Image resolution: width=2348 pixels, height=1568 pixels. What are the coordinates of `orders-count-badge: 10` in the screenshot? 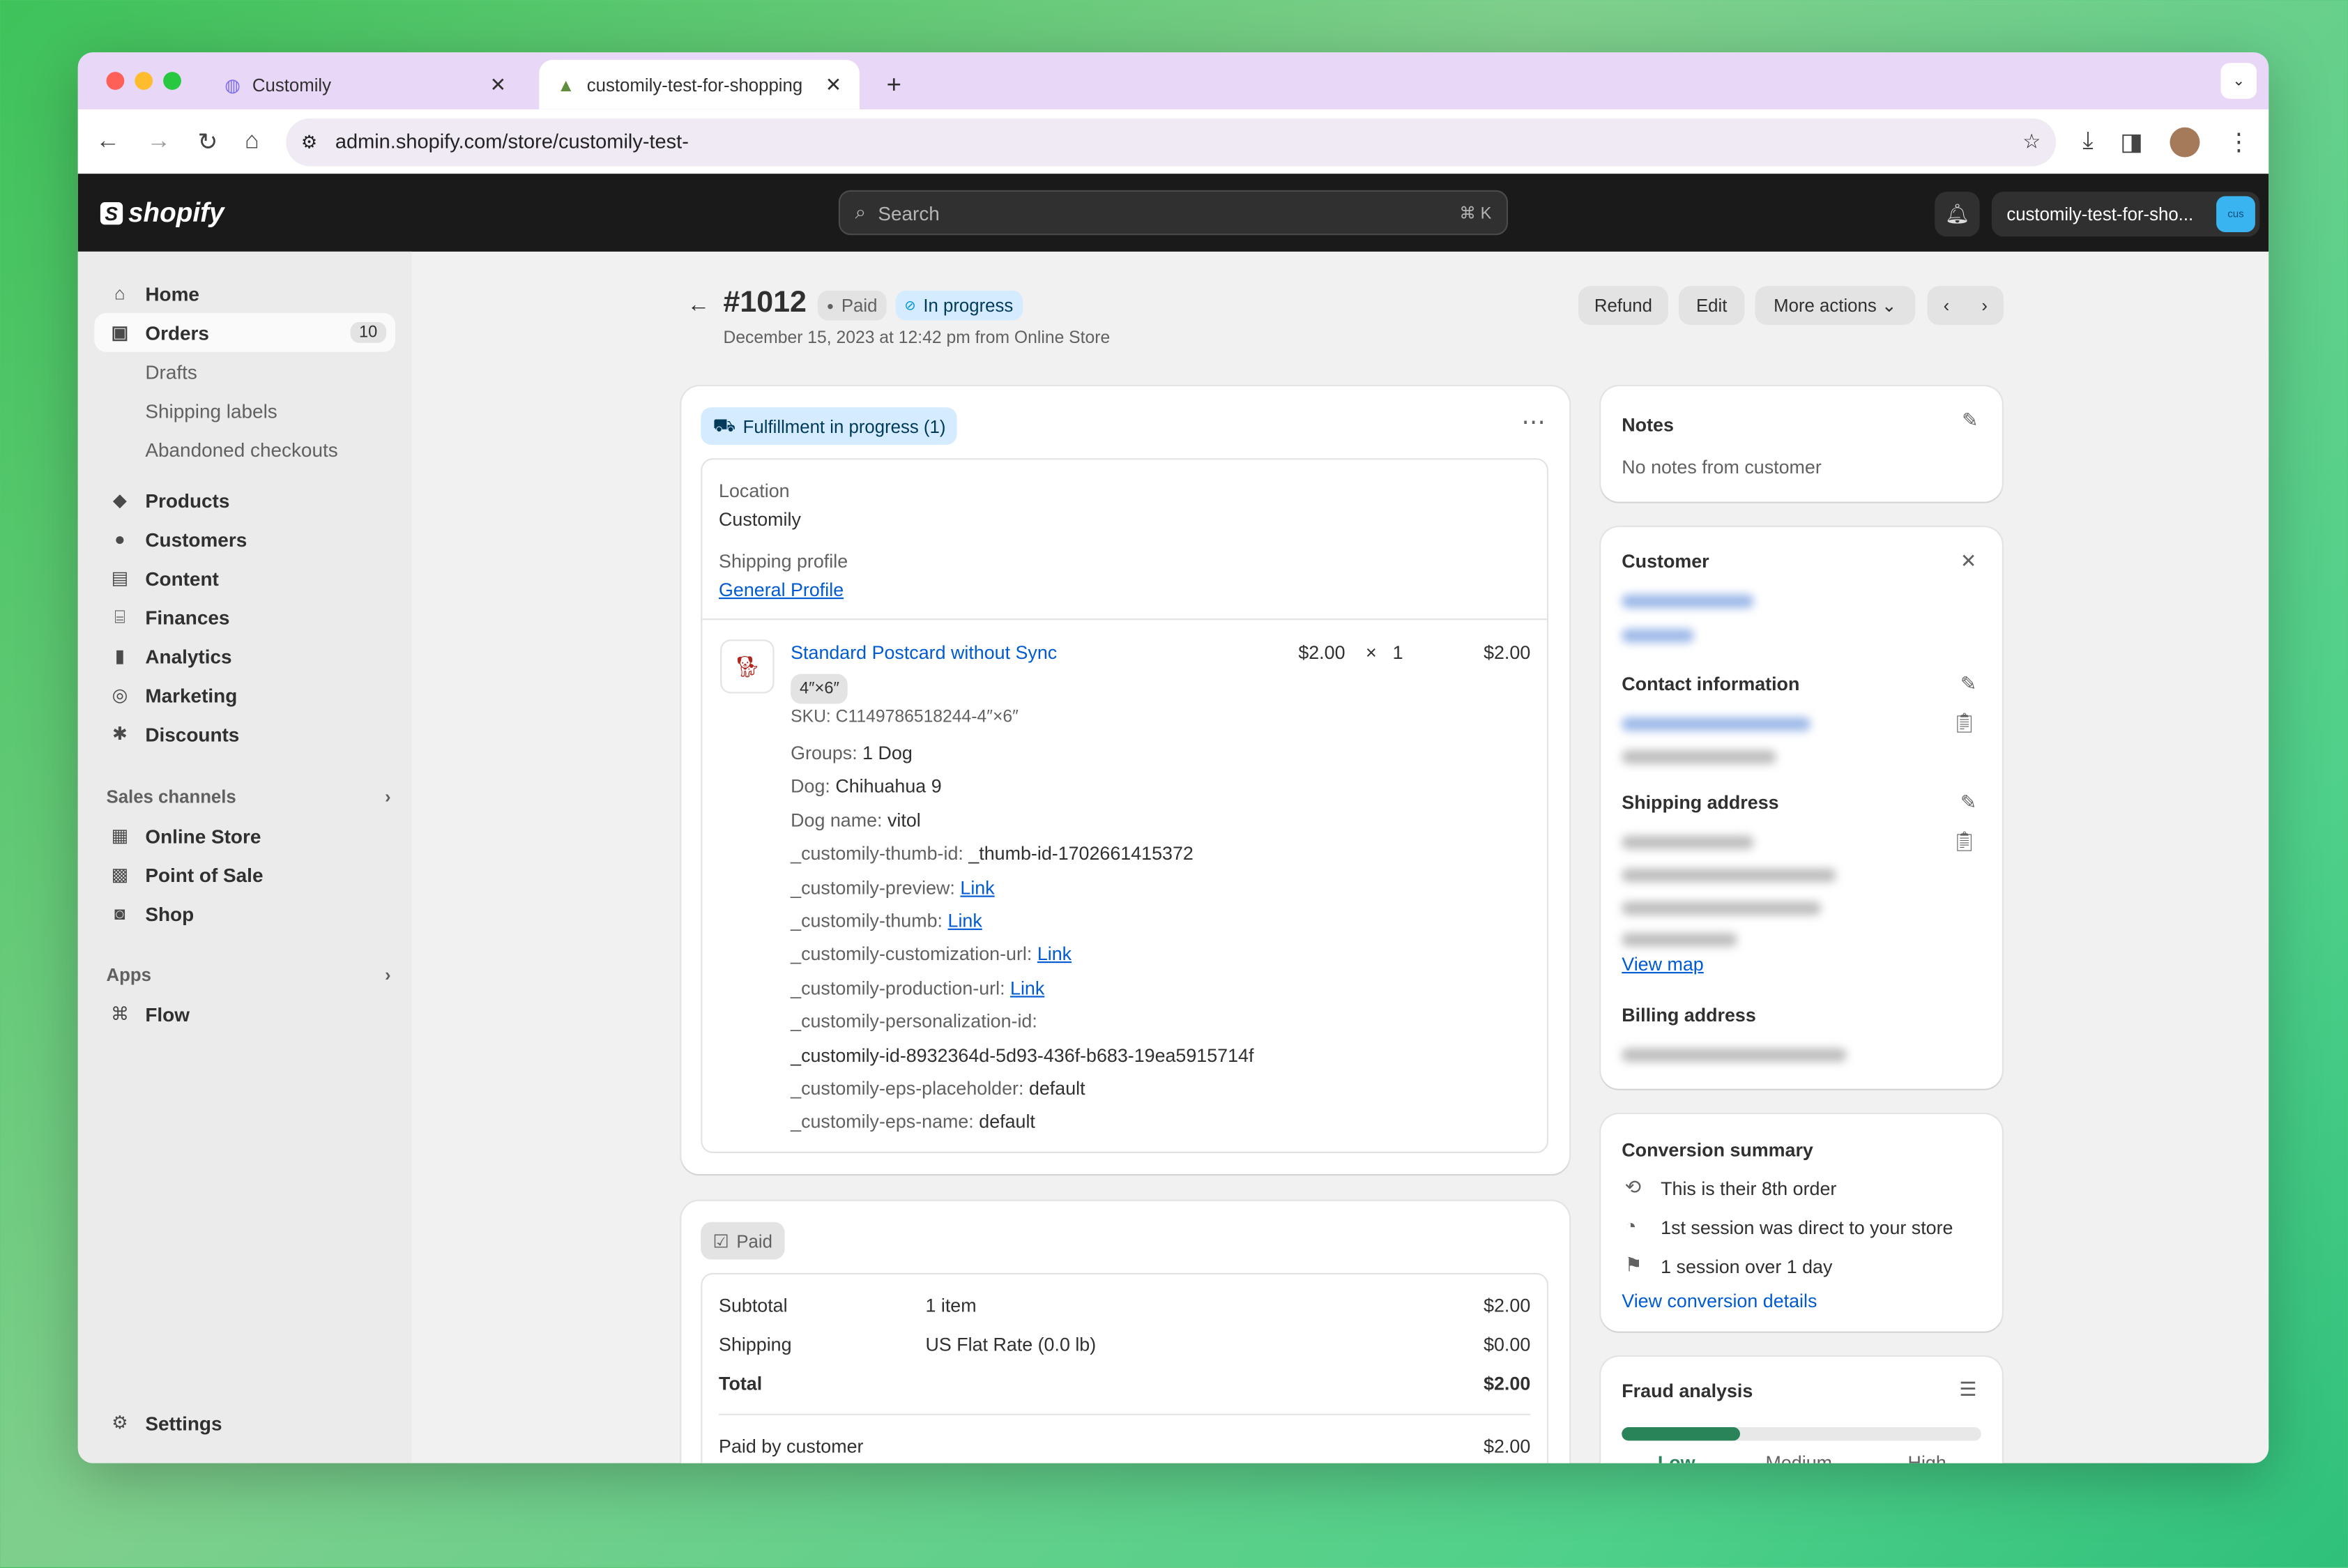 It's located at (368, 332).